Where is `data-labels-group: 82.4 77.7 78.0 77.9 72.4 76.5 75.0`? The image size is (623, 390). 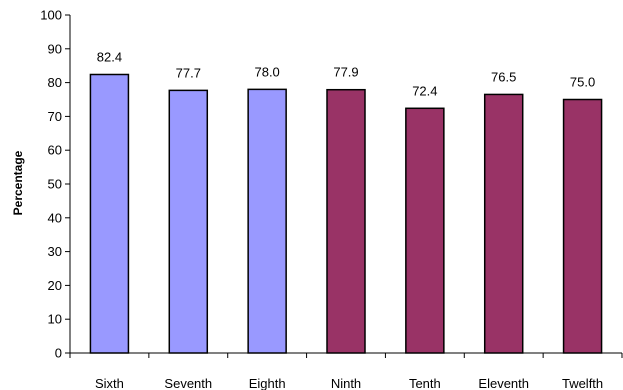
data-labels-group: 82.4 77.7 78.0 77.9 72.4 76.5 75.0 is located at coordinates (346, 73).